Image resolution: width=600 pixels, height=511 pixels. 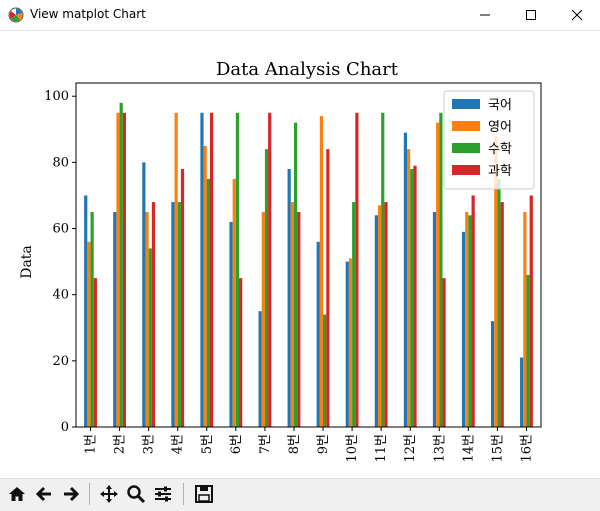 I want to click on navigation-toolbar, so click(x=300, y=494).